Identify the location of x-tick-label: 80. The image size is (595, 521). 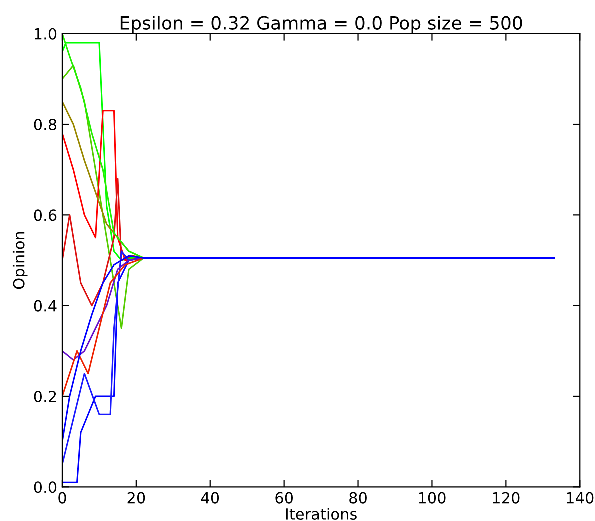
(358, 498).